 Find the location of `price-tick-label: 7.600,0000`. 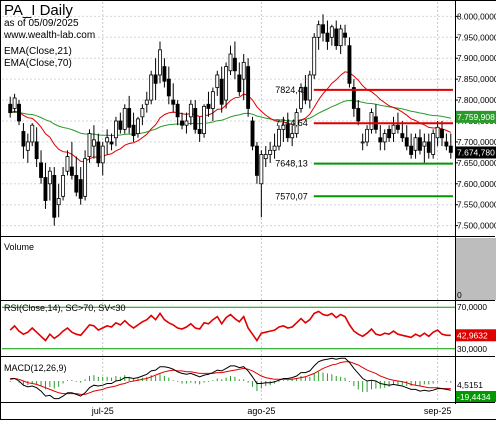

price-tick-label: 7.600,0000 is located at coordinates (476, 184).